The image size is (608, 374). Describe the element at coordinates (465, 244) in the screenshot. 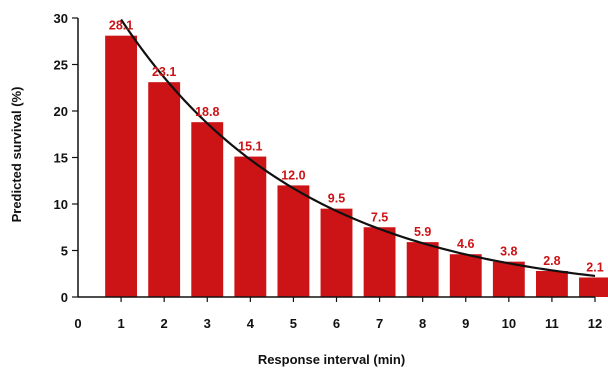

I see `data-label: 4.6` at that location.